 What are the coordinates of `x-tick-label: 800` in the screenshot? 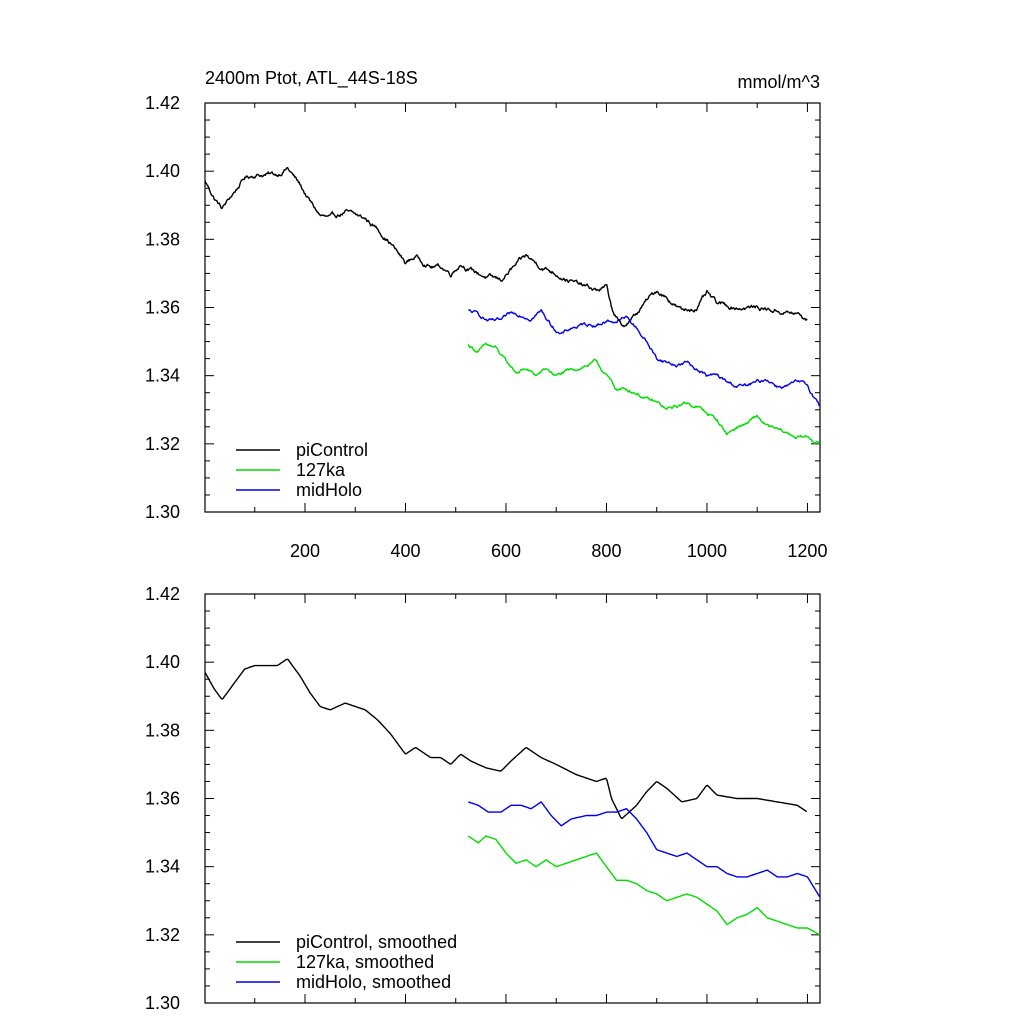 It's located at (606, 551).